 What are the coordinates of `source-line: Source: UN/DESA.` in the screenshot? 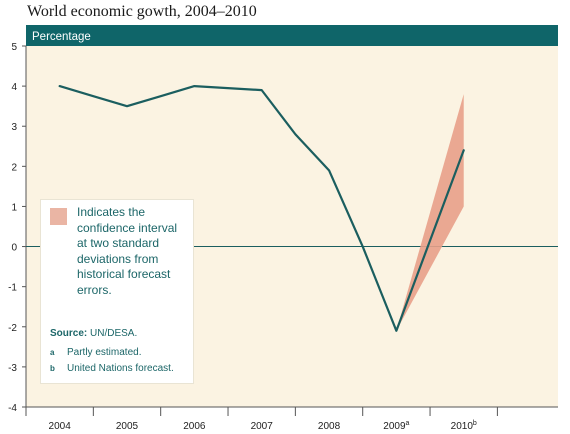 It's located at (93, 333).